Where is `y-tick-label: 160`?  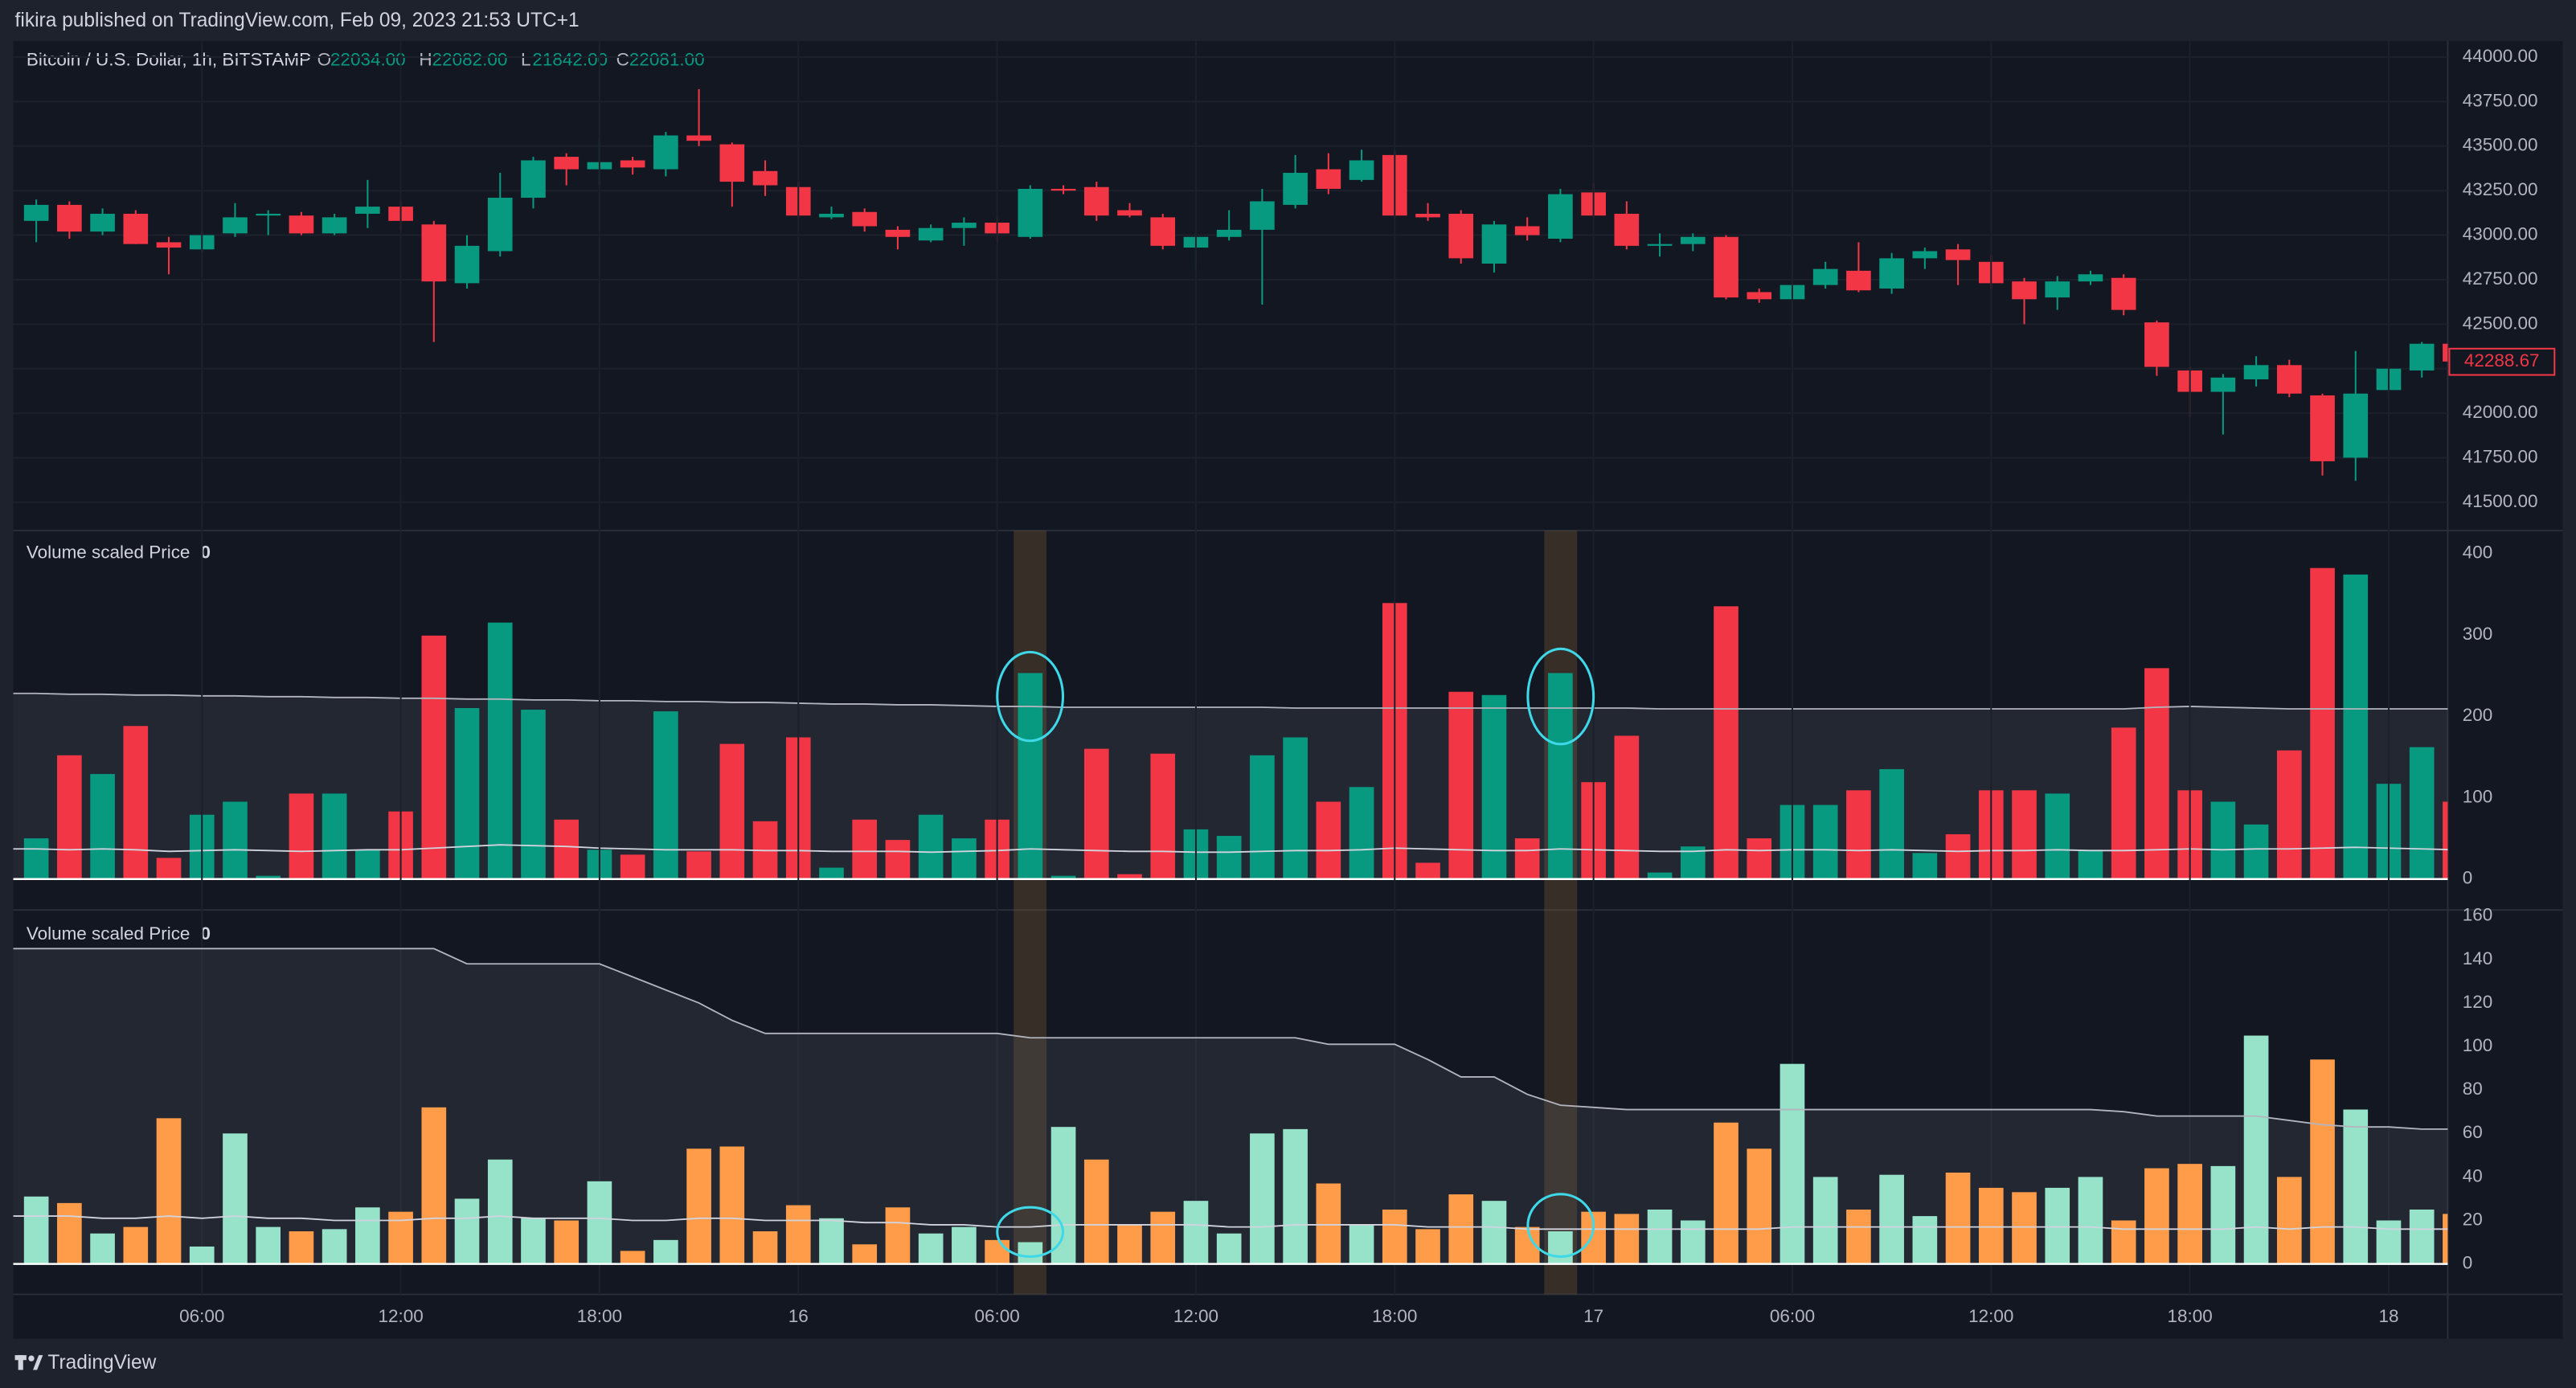 y-tick-label: 160 is located at coordinates (2478, 915).